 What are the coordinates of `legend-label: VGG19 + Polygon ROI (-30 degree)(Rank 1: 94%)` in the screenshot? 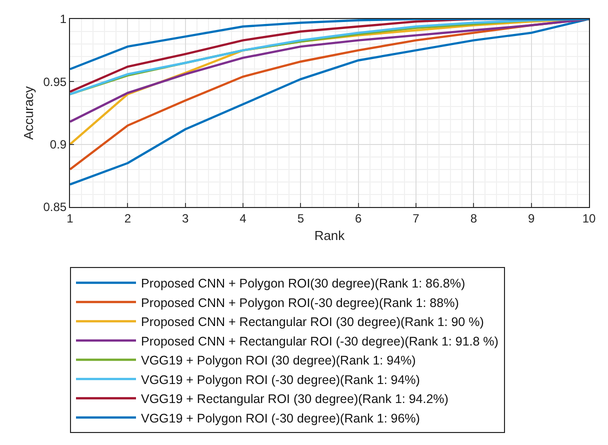 It's located at (280, 379).